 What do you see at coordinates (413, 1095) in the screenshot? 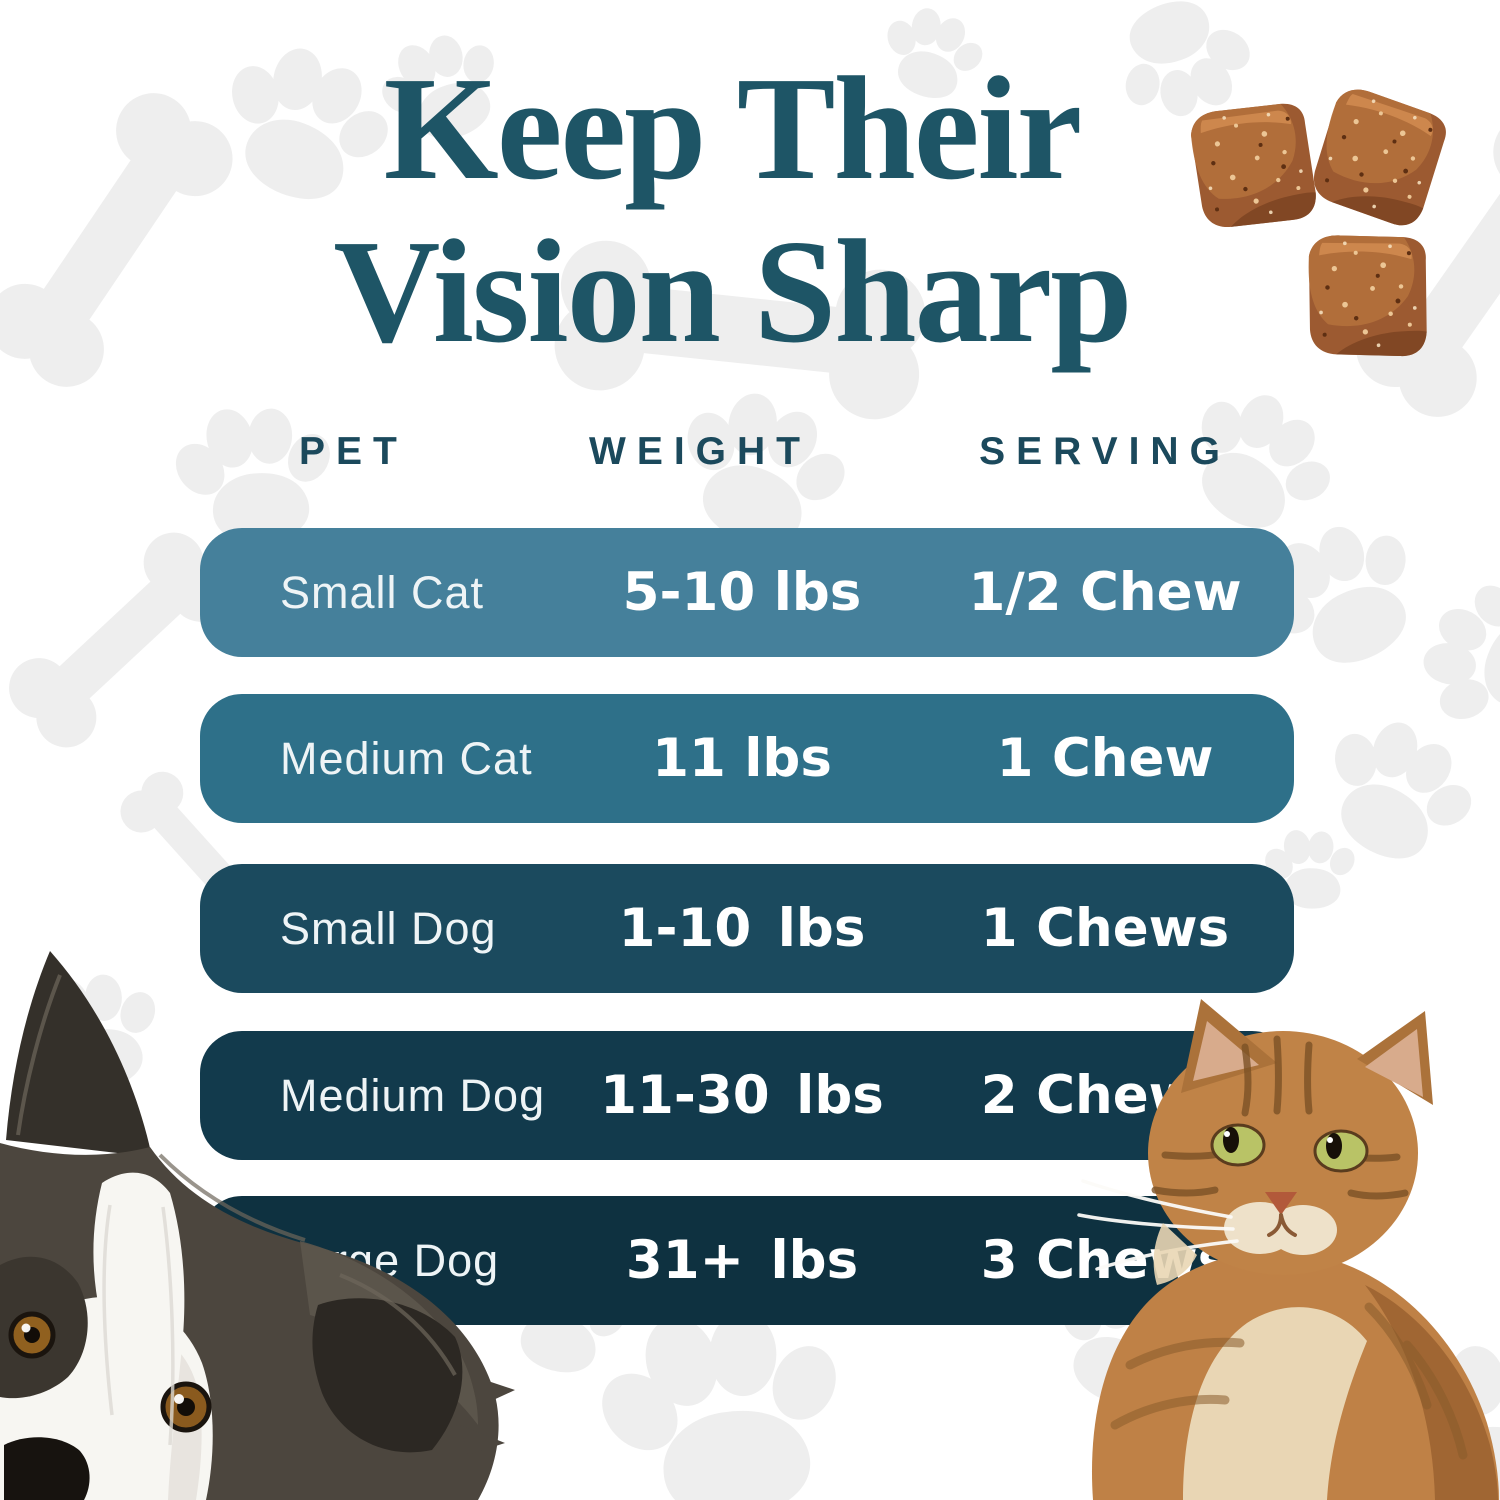
I see `pet-label: Medium Dog` at bounding box center [413, 1095].